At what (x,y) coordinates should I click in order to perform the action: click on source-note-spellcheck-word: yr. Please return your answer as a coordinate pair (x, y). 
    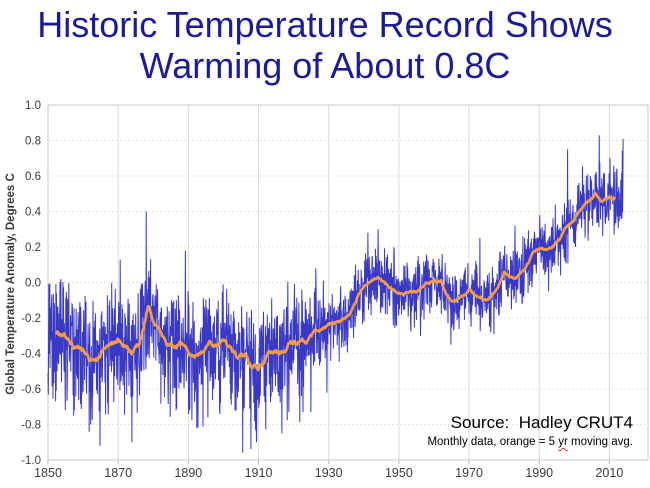
    Looking at the image, I should click on (563, 442).